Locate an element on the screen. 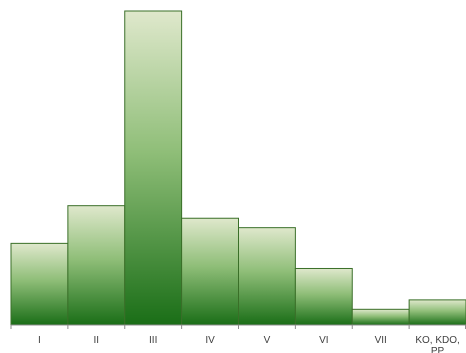 The height and width of the screenshot is (353, 466). x-tick-label: IV is located at coordinates (210, 340).